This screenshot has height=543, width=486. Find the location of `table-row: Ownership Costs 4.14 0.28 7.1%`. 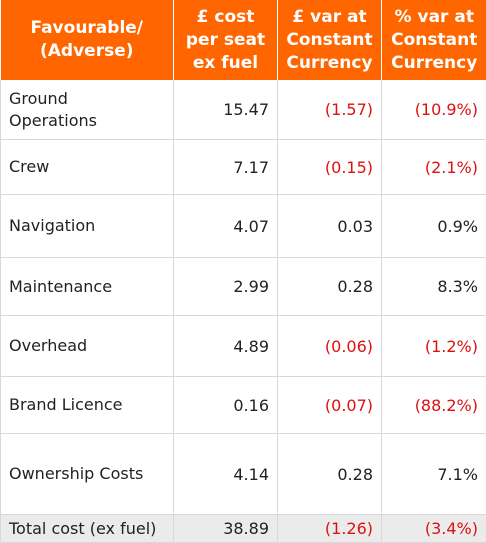

table-row: Ownership Costs 4.14 0.28 7.1% is located at coordinates (243, 474).